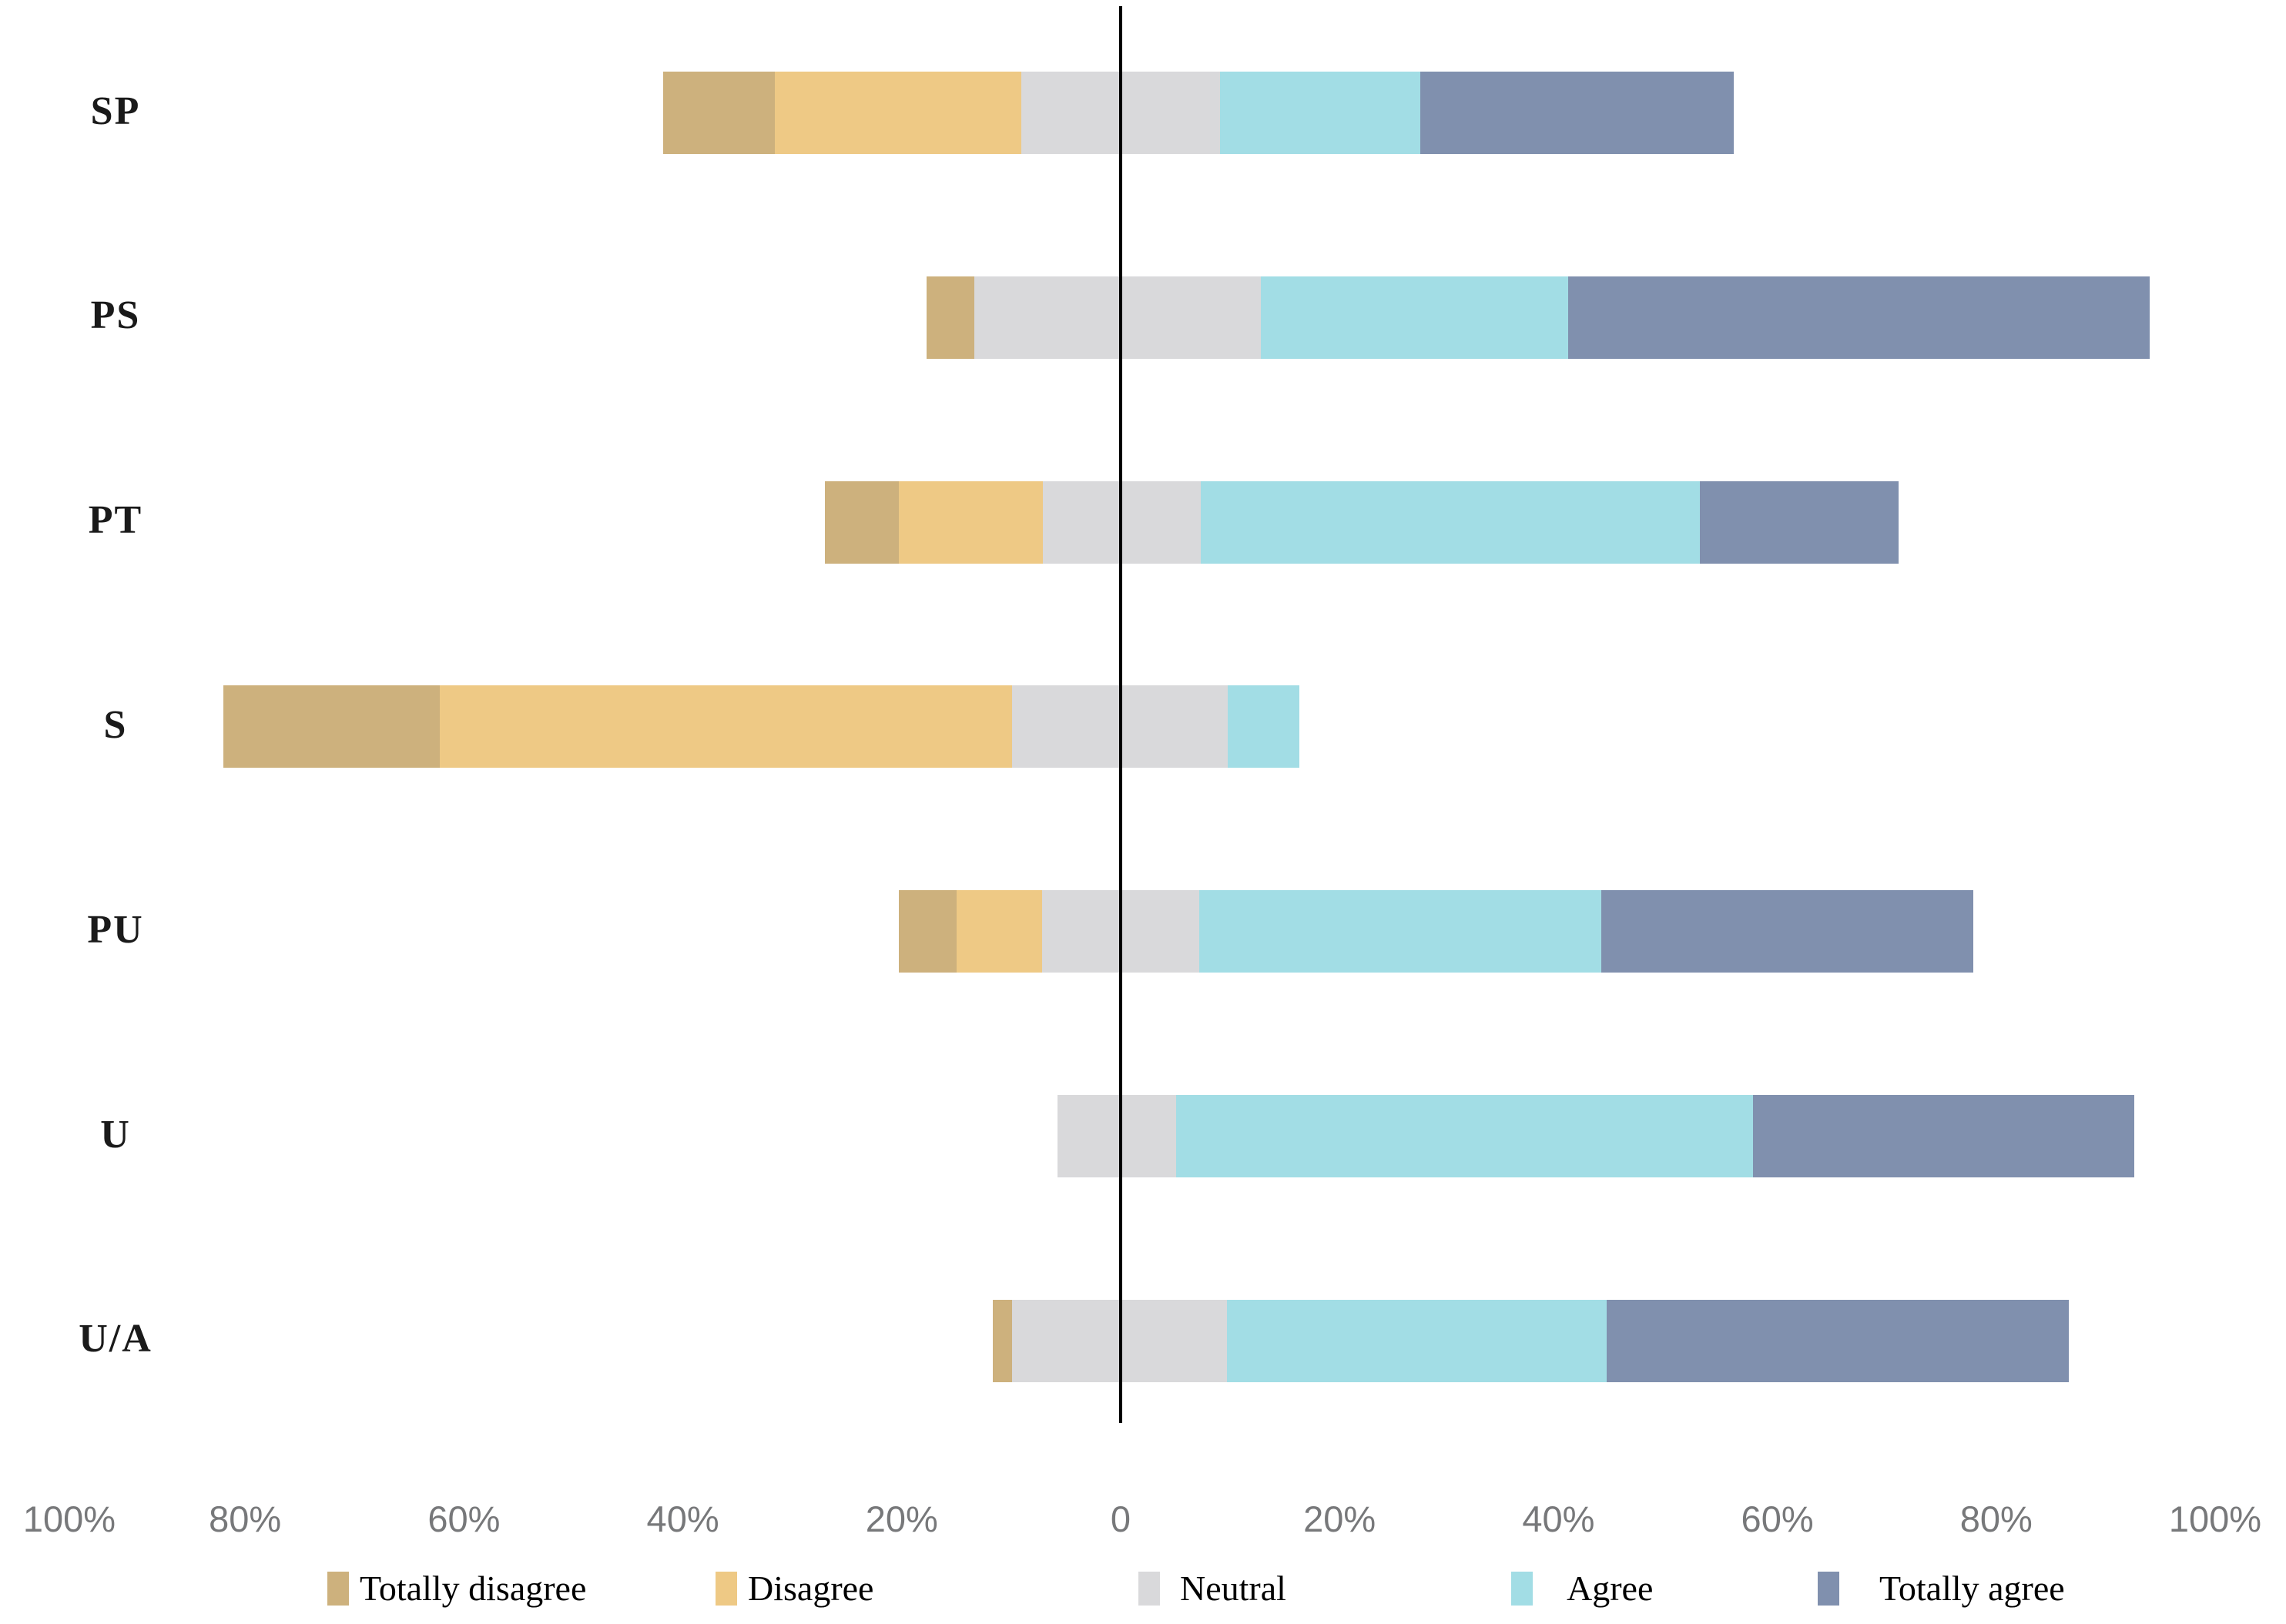 This screenshot has width=2286, height=1624. I want to click on legend-label: Agree, so click(1610, 1588).